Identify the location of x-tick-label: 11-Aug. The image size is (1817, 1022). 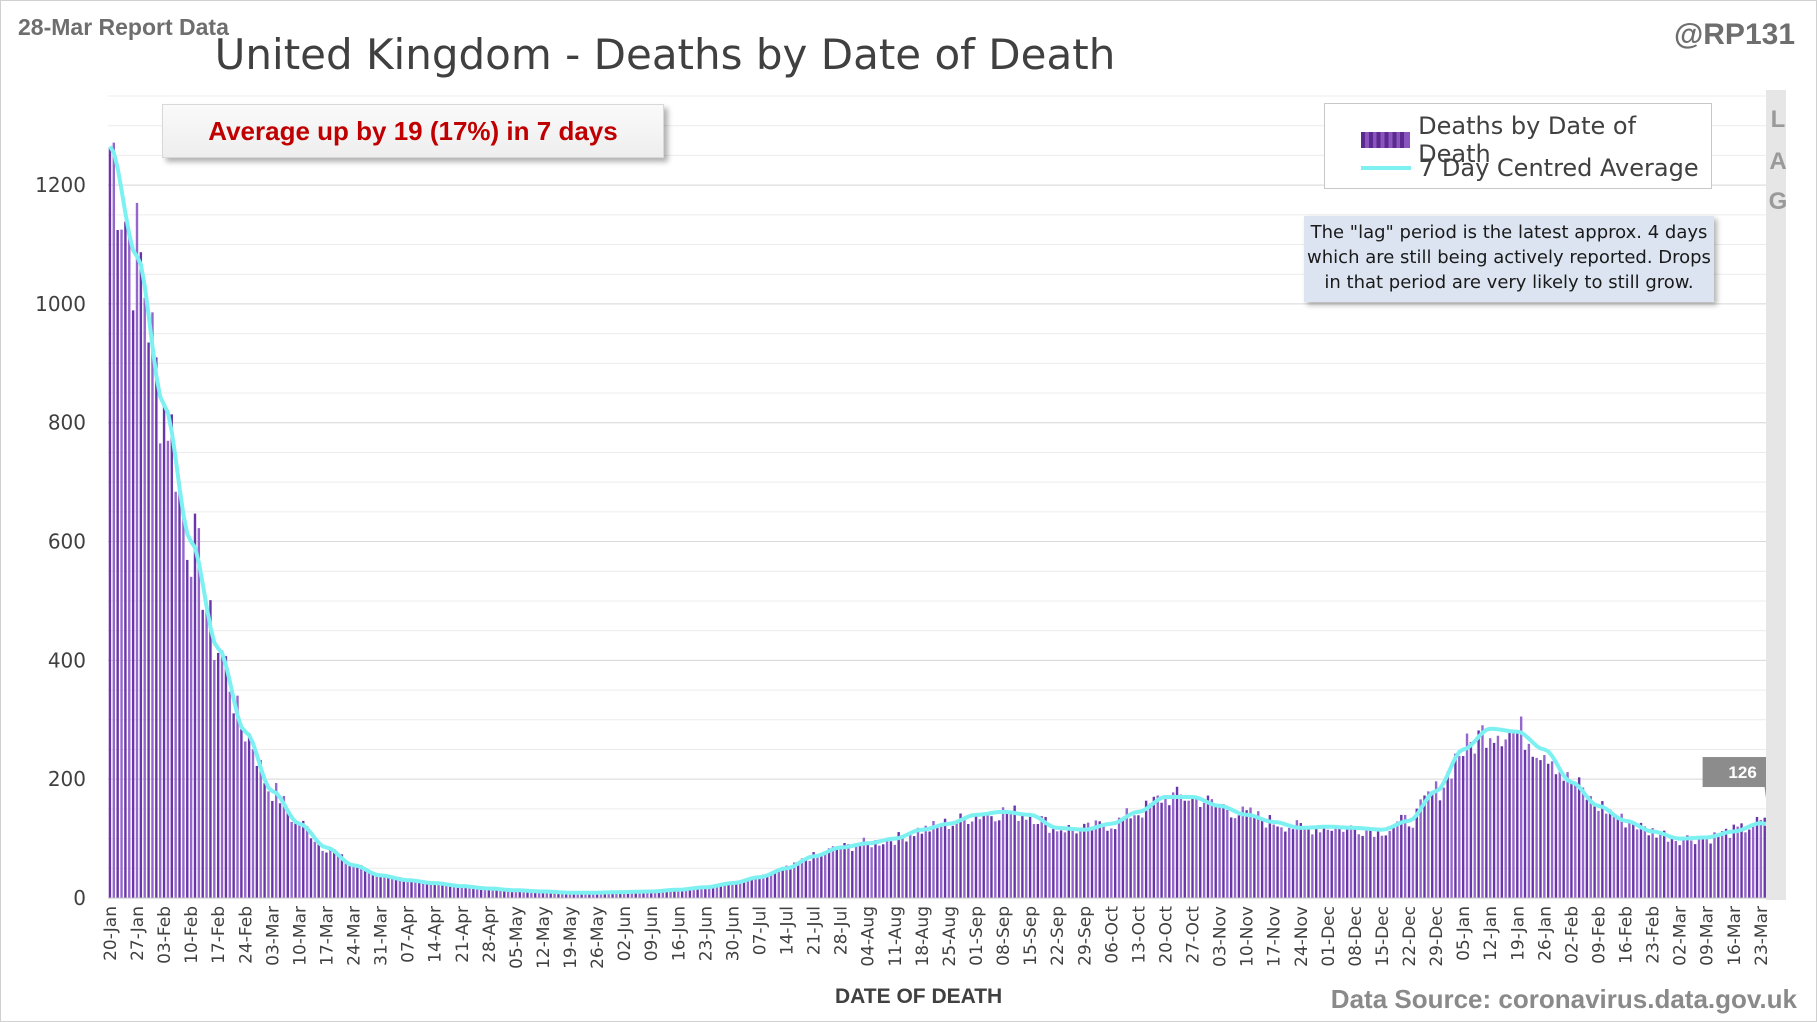
(896, 936).